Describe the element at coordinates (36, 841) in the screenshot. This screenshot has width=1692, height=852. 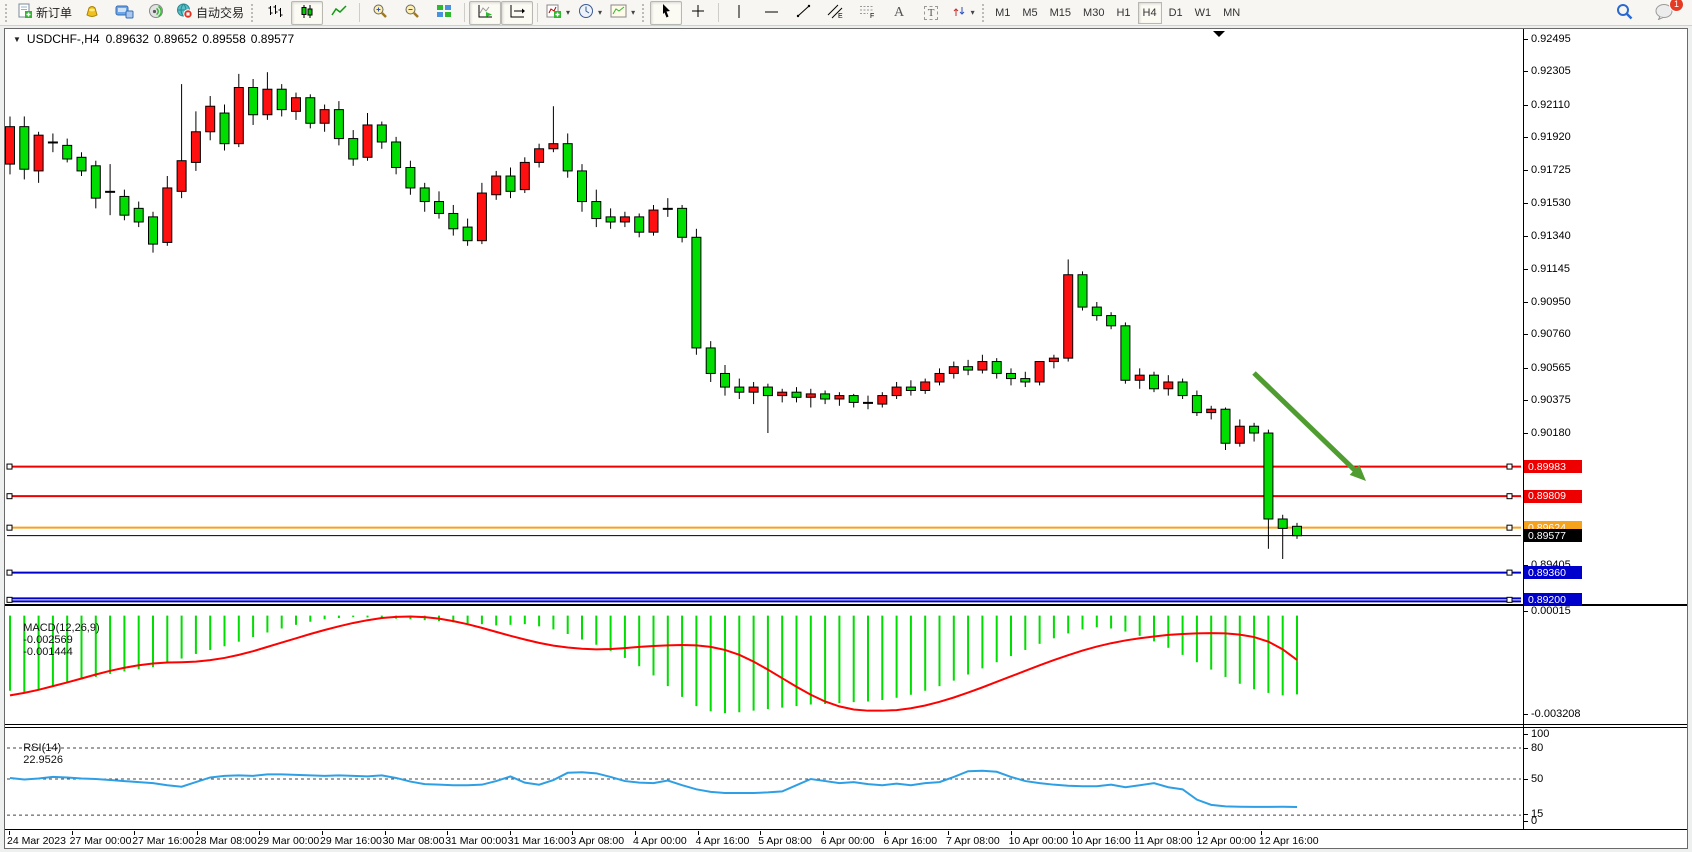
I see `time-label: 24 Mar 2023` at that location.